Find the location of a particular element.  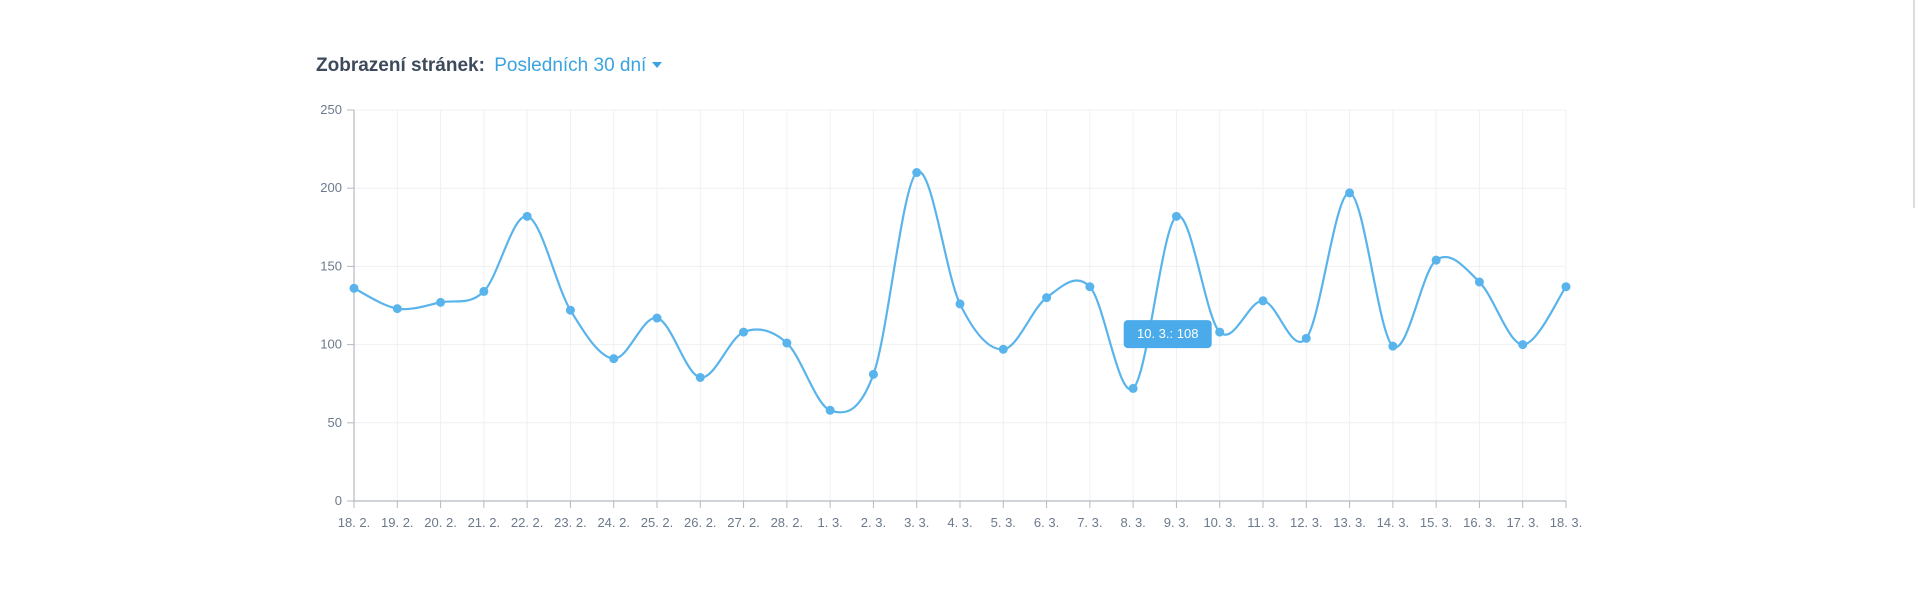

x-tick-label: 13. 3. is located at coordinates (1349, 522).